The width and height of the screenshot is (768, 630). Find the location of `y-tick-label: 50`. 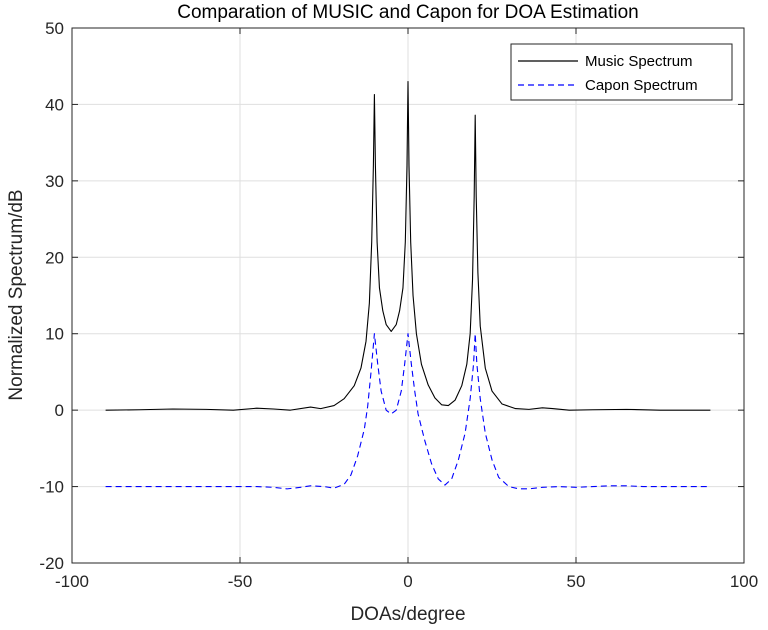

y-tick-label: 50 is located at coordinates (54, 28).